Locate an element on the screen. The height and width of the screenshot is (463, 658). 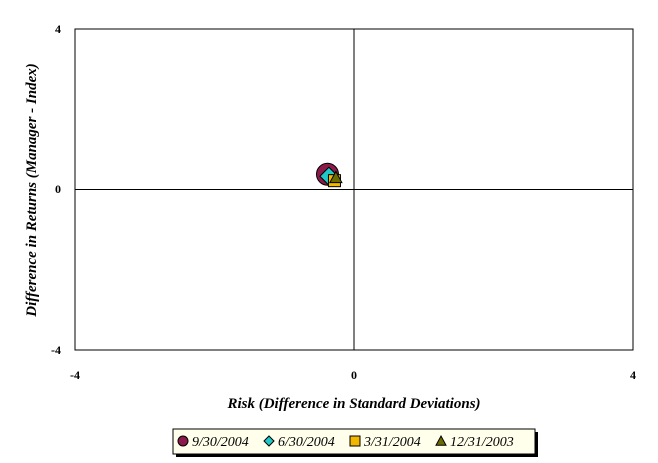
x-tick-middle: 0 is located at coordinates (354, 375).